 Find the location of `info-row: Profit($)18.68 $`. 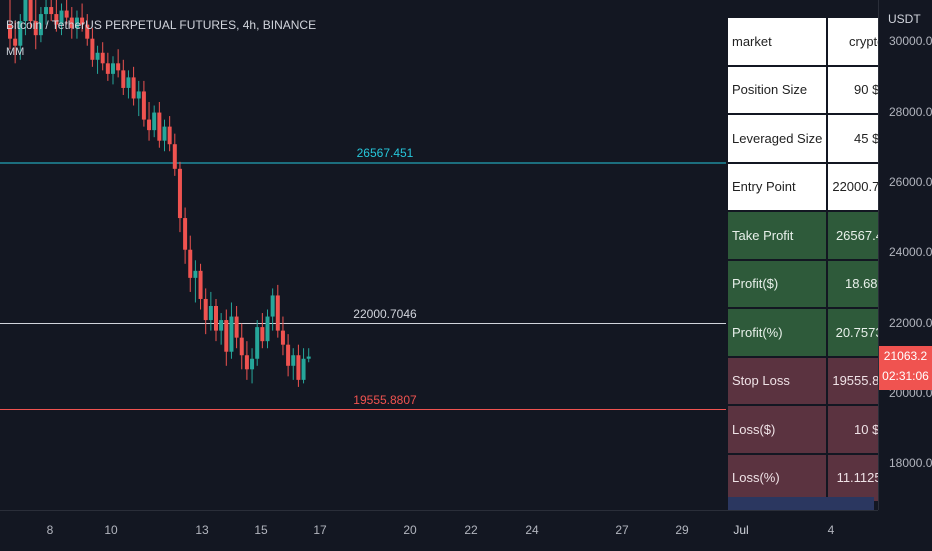

info-row: Profit($)18.68 $ is located at coordinates (801, 283).